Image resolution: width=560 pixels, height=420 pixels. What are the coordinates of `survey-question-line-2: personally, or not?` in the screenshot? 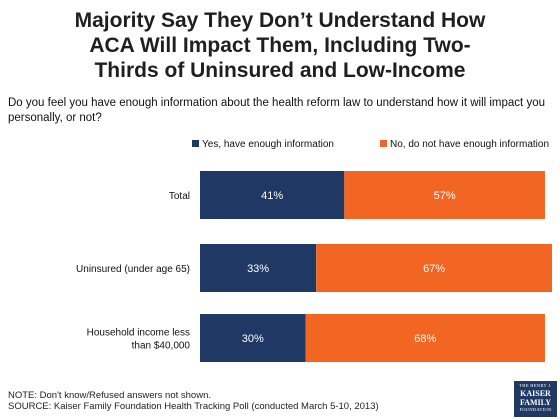 It's located at (55, 118).